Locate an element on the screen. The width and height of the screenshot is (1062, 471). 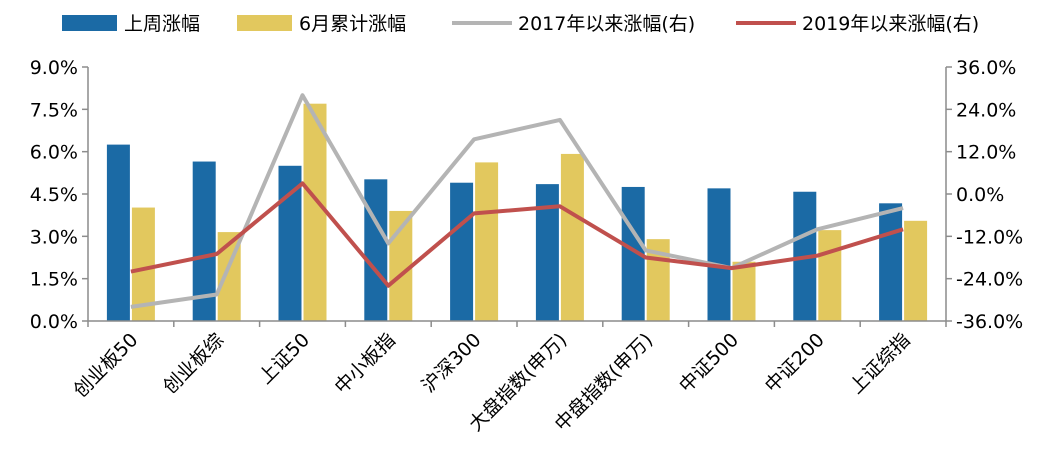
category-label: 创业板50 is located at coordinates (105, 365).